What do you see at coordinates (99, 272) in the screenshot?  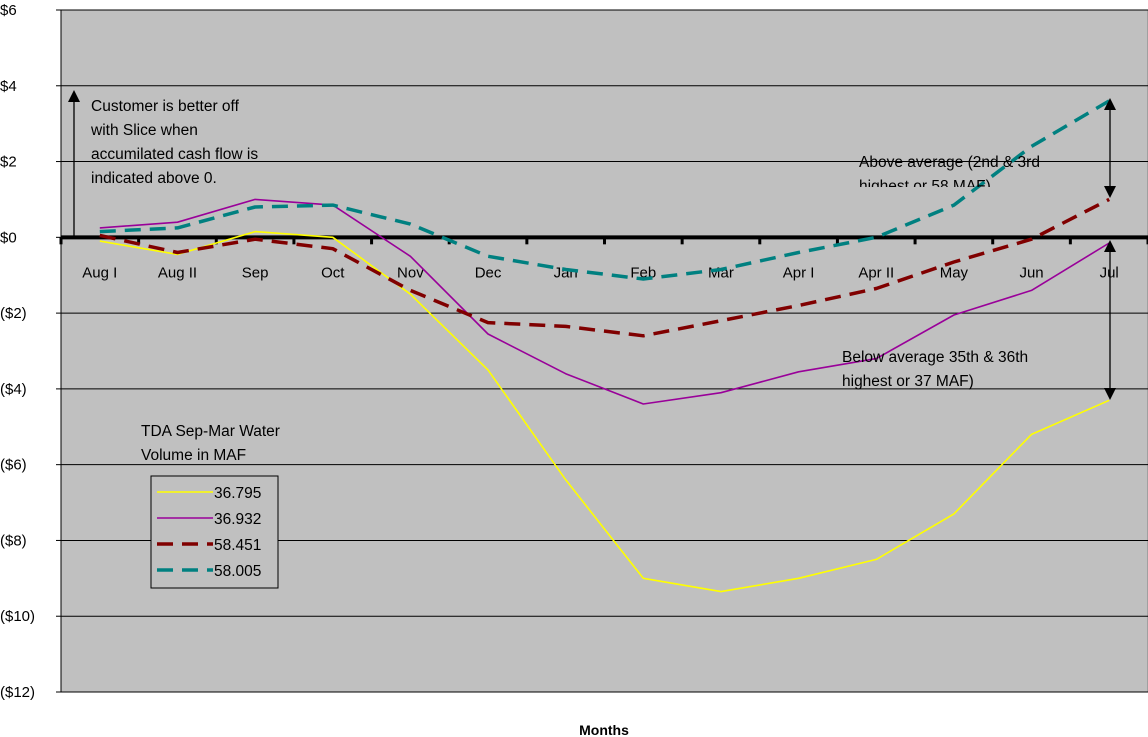 I see `x-tick-label: Aug I` at bounding box center [99, 272].